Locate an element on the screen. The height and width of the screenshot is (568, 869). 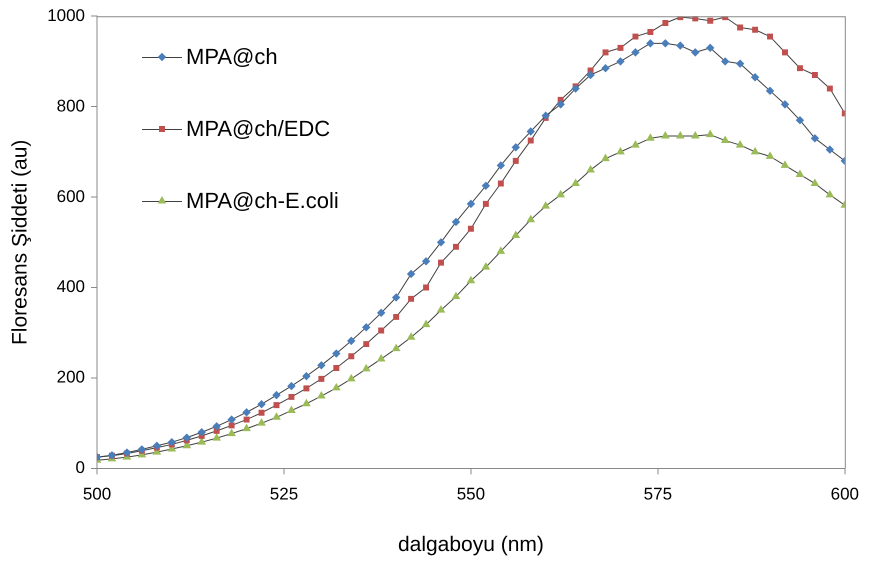
x-tick-label: 575 is located at coordinates (658, 494).